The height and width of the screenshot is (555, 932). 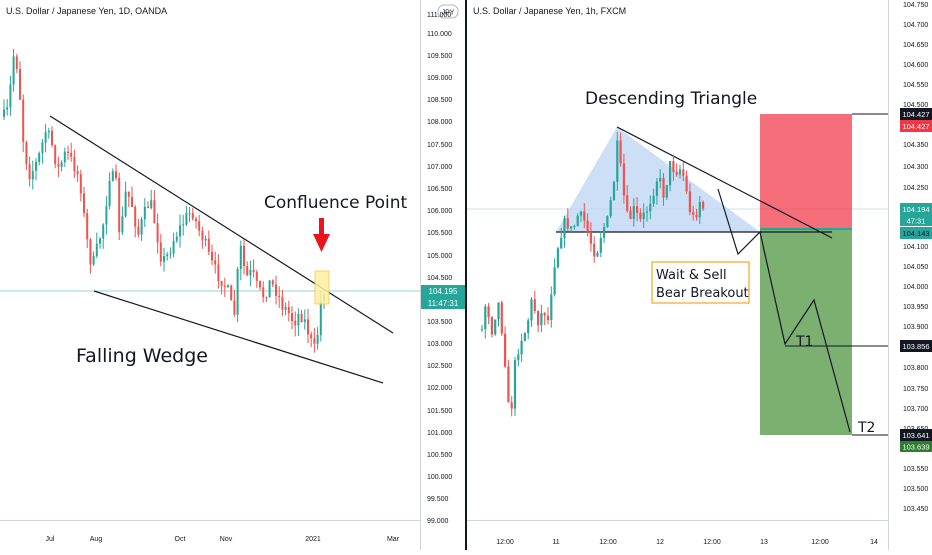 I want to click on left-price-tick: 111.000, so click(x=439, y=15).